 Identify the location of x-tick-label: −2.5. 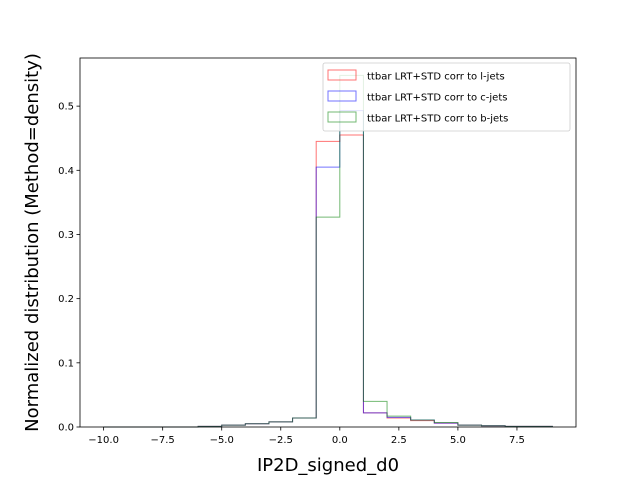
(281, 440).